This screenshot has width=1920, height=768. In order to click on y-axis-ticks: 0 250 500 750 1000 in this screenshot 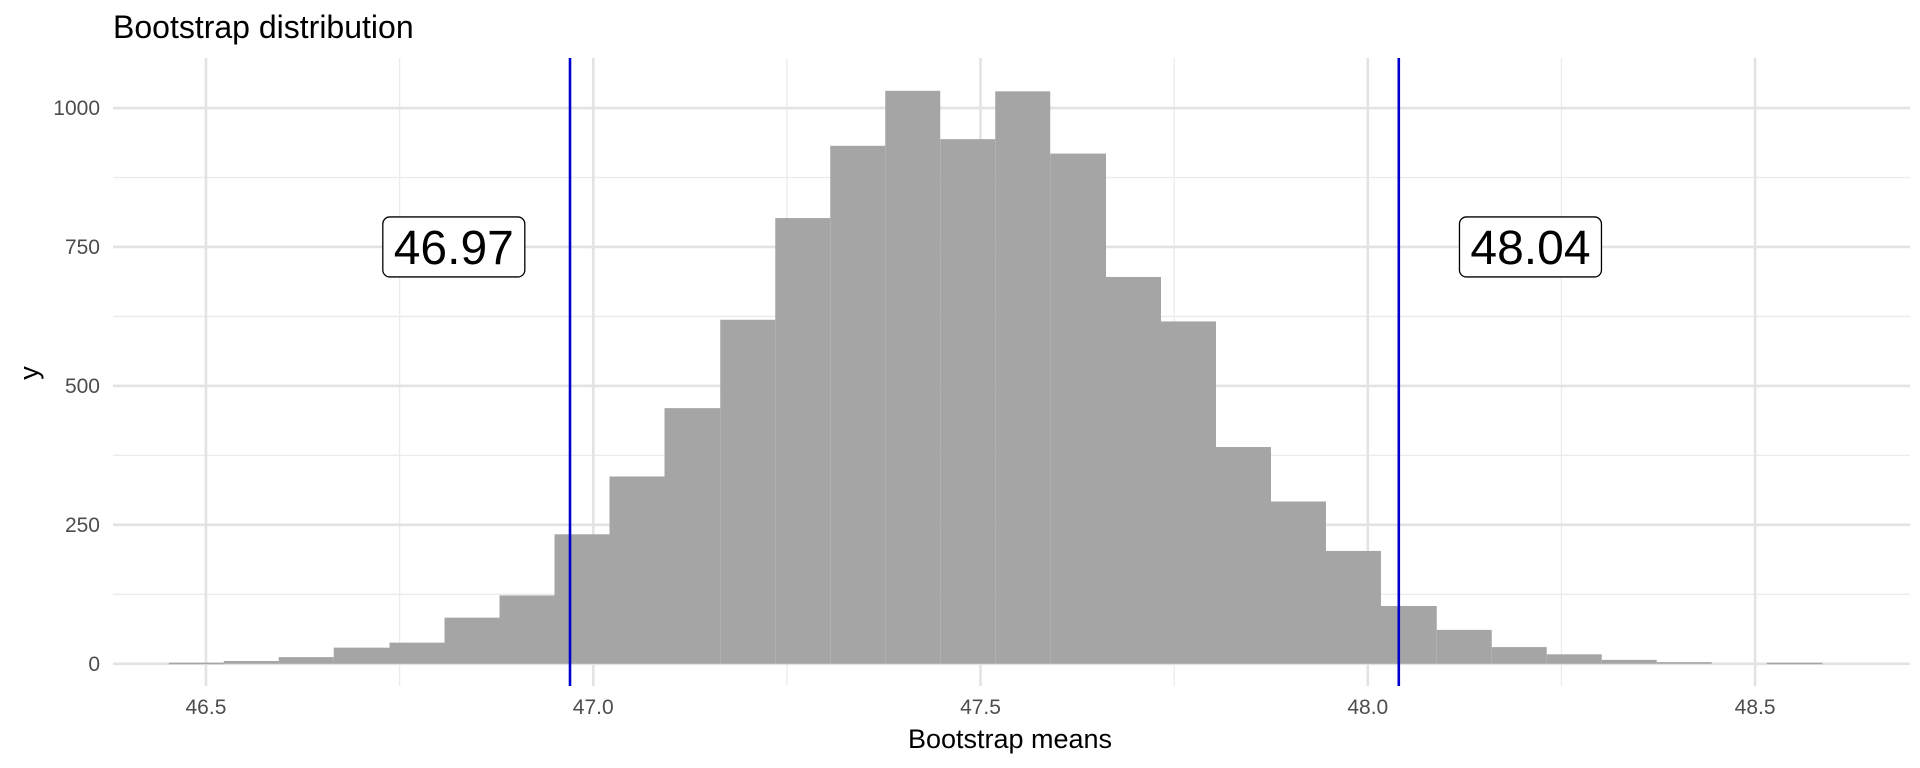, I will do `click(76, 386)`.